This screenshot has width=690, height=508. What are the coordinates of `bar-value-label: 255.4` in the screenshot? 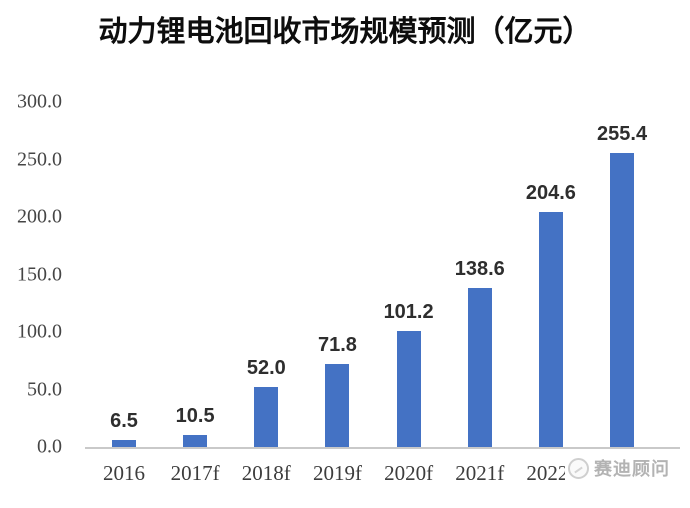 It's located at (622, 134).